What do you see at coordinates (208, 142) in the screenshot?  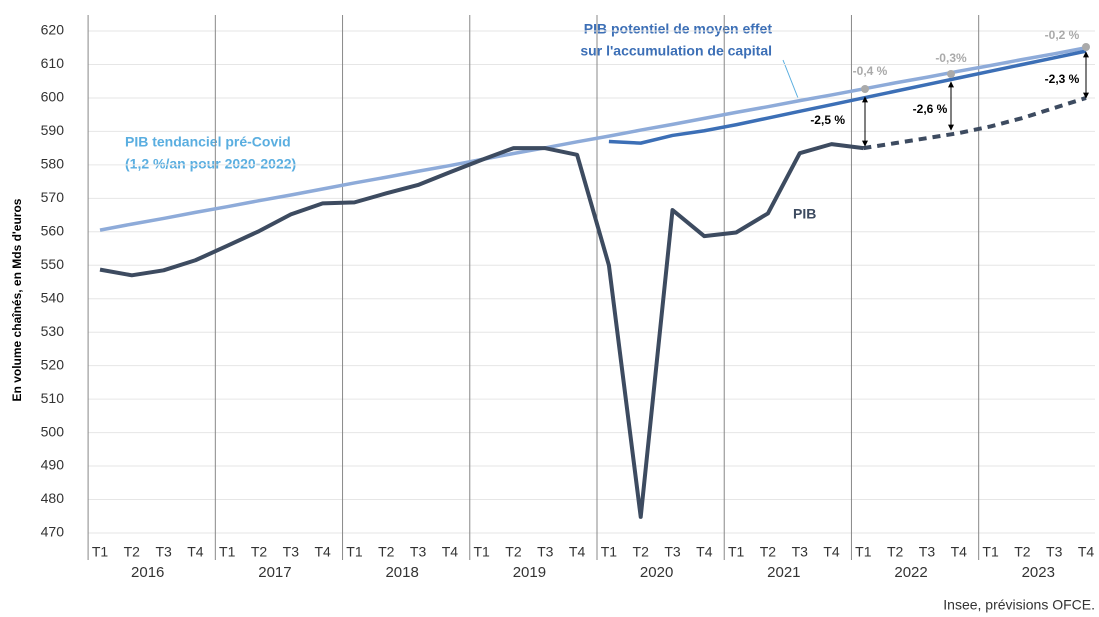 I see `series-label: PIB tendanciel pré-Covid` at bounding box center [208, 142].